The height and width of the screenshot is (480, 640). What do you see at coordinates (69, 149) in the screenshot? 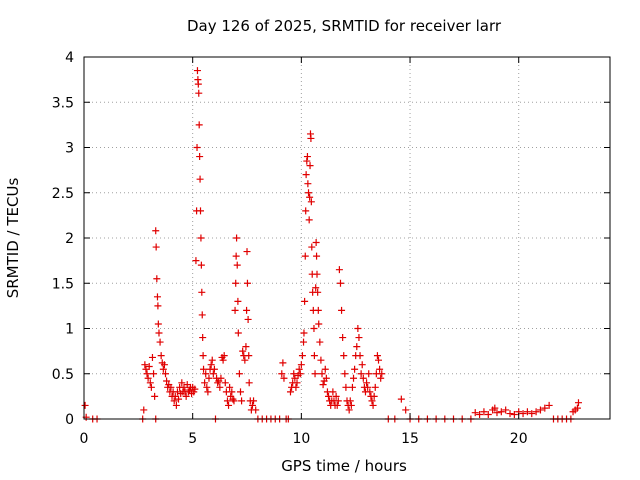
I see `y-tick-label: 3` at bounding box center [69, 149].